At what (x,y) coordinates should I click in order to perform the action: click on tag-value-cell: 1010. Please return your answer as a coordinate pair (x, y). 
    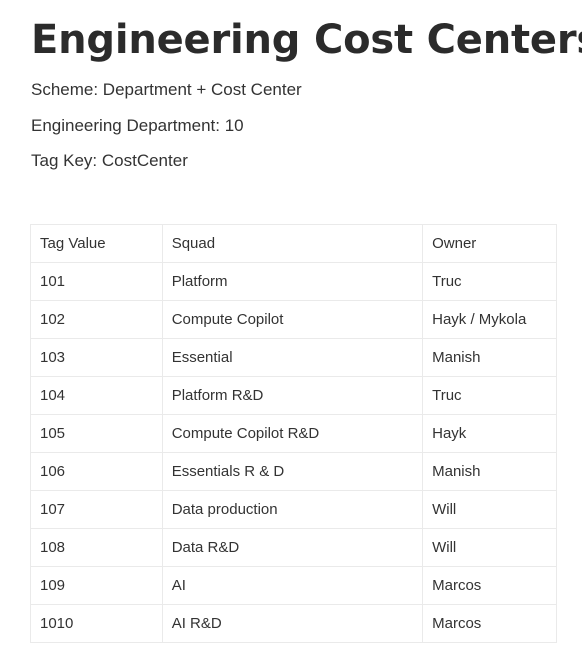
    Looking at the image, I should click on (96, 623).